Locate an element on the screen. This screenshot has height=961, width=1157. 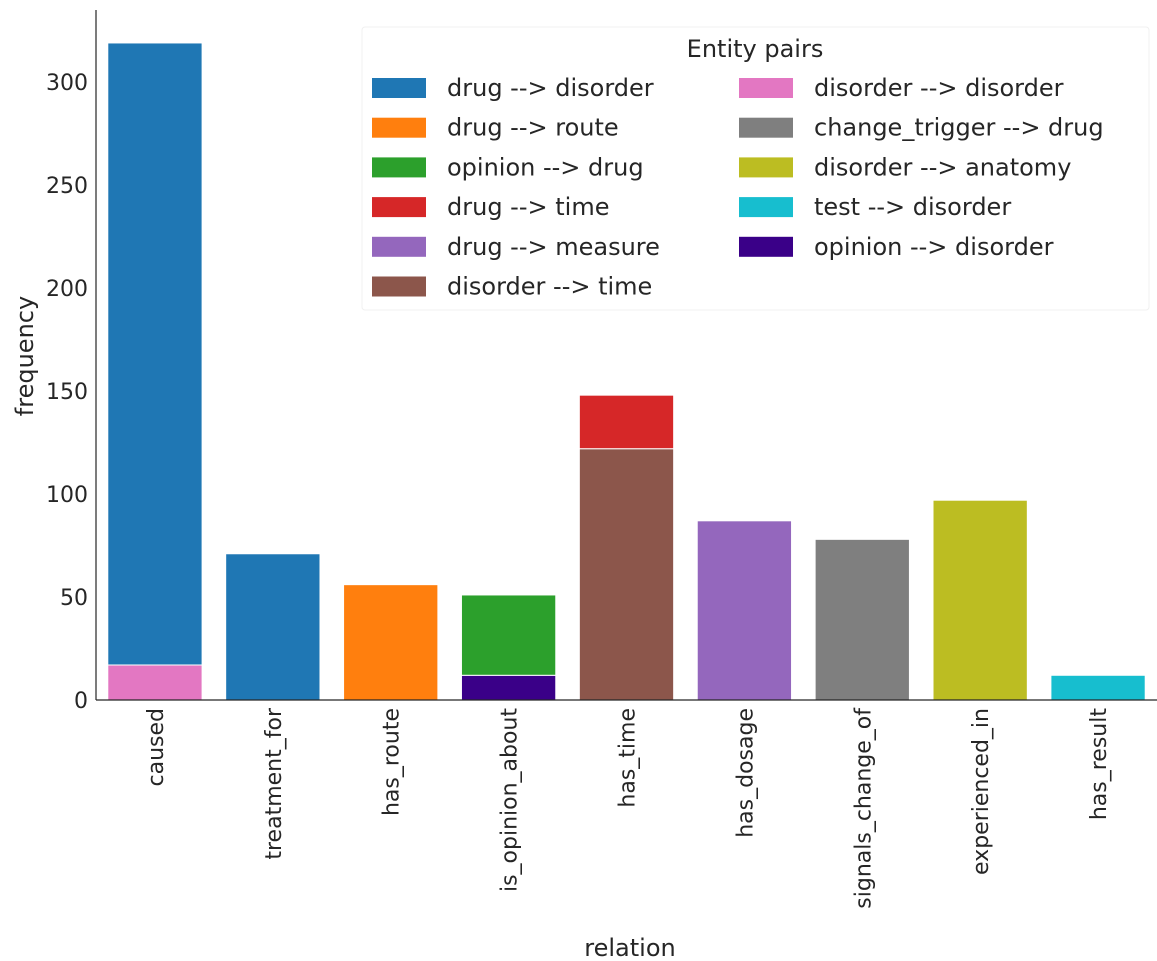
legend-item-drug-measure: drug --> measure is located at coordinates (516, 247).